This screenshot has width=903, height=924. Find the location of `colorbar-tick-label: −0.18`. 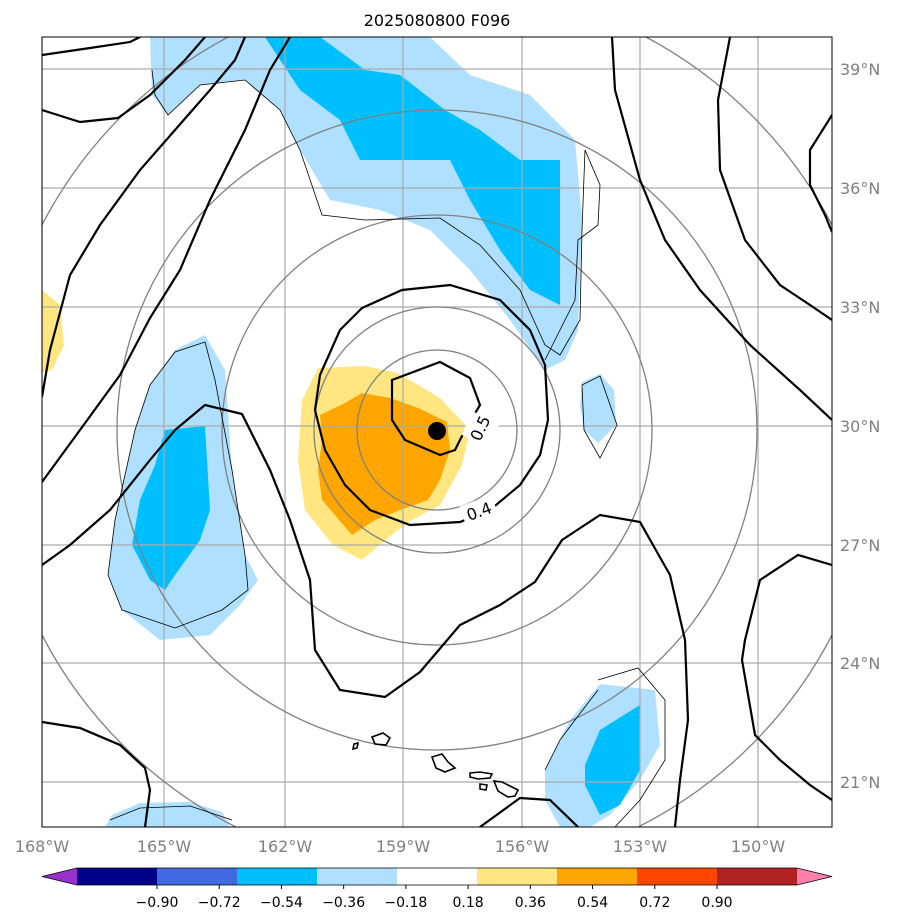

colorbar-tick-label: −0.18 is located at coordinates (405, 903).